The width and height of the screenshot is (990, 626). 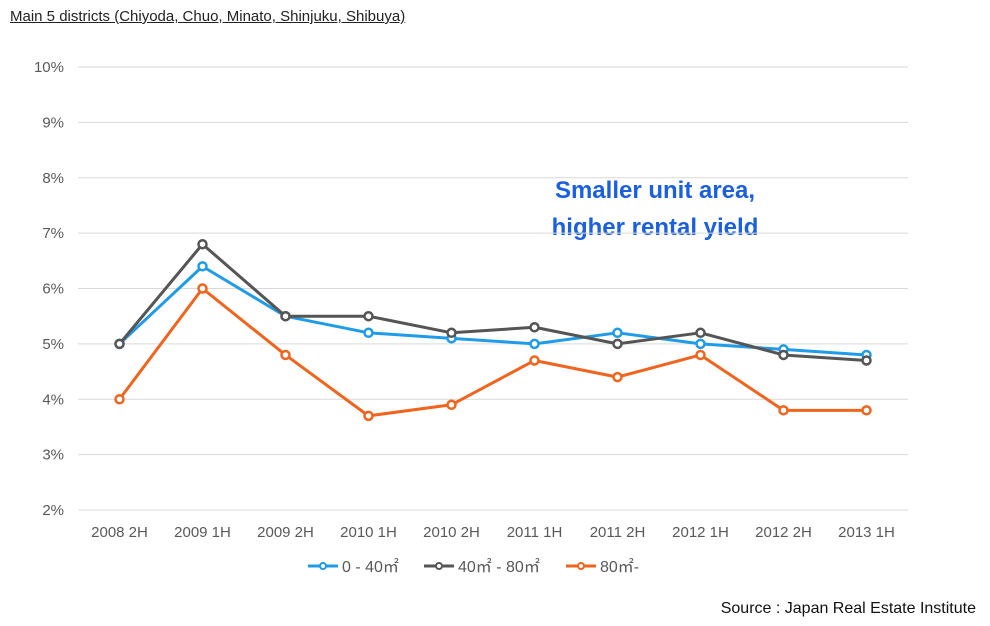 I want to click on y-tick-label: 10%, so click(x=49, y=67).